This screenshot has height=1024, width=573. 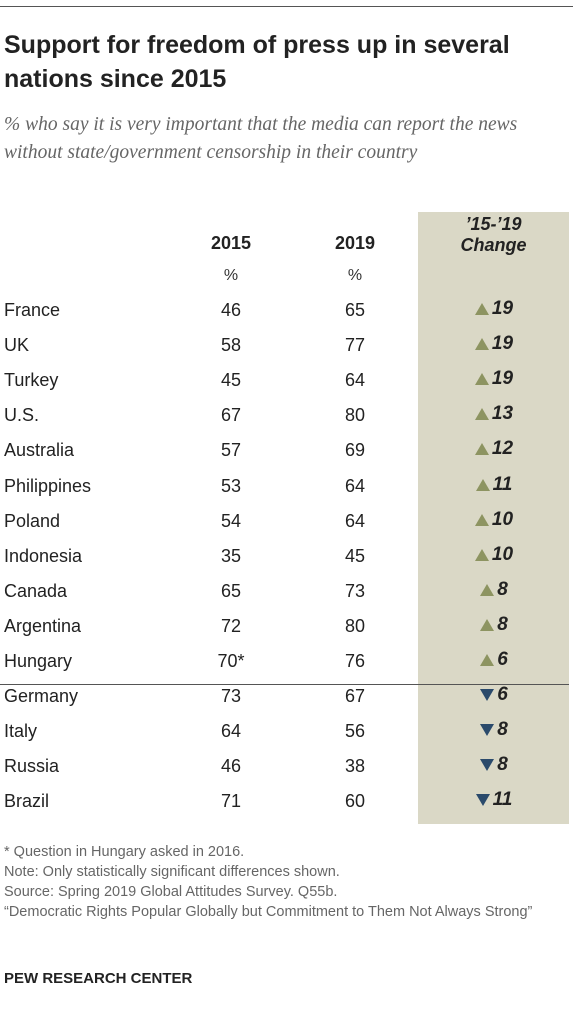 I want to click on value-2015: 57, so click(x=231, y=450).